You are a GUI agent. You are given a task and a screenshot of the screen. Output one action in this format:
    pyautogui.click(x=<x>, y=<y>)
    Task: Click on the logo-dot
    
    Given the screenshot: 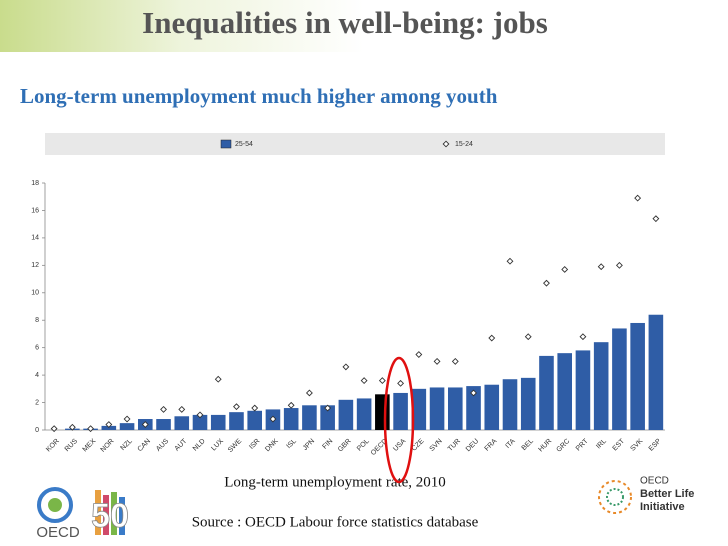 What is the action you would take?
    pyautogui.click(x=55, y=505)
    